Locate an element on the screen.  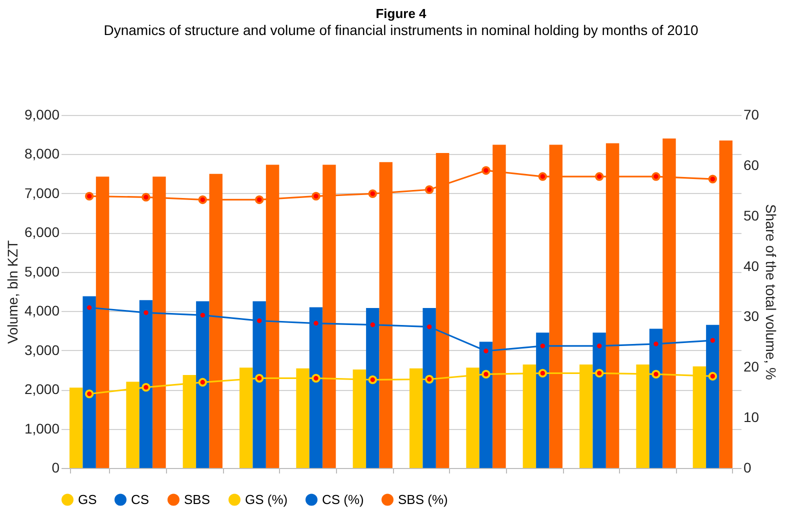
chart-subtitle: Dynamics of structure and volume of financial instruments in nominal holding by months of 2010 is located at coordinates (401, 30).